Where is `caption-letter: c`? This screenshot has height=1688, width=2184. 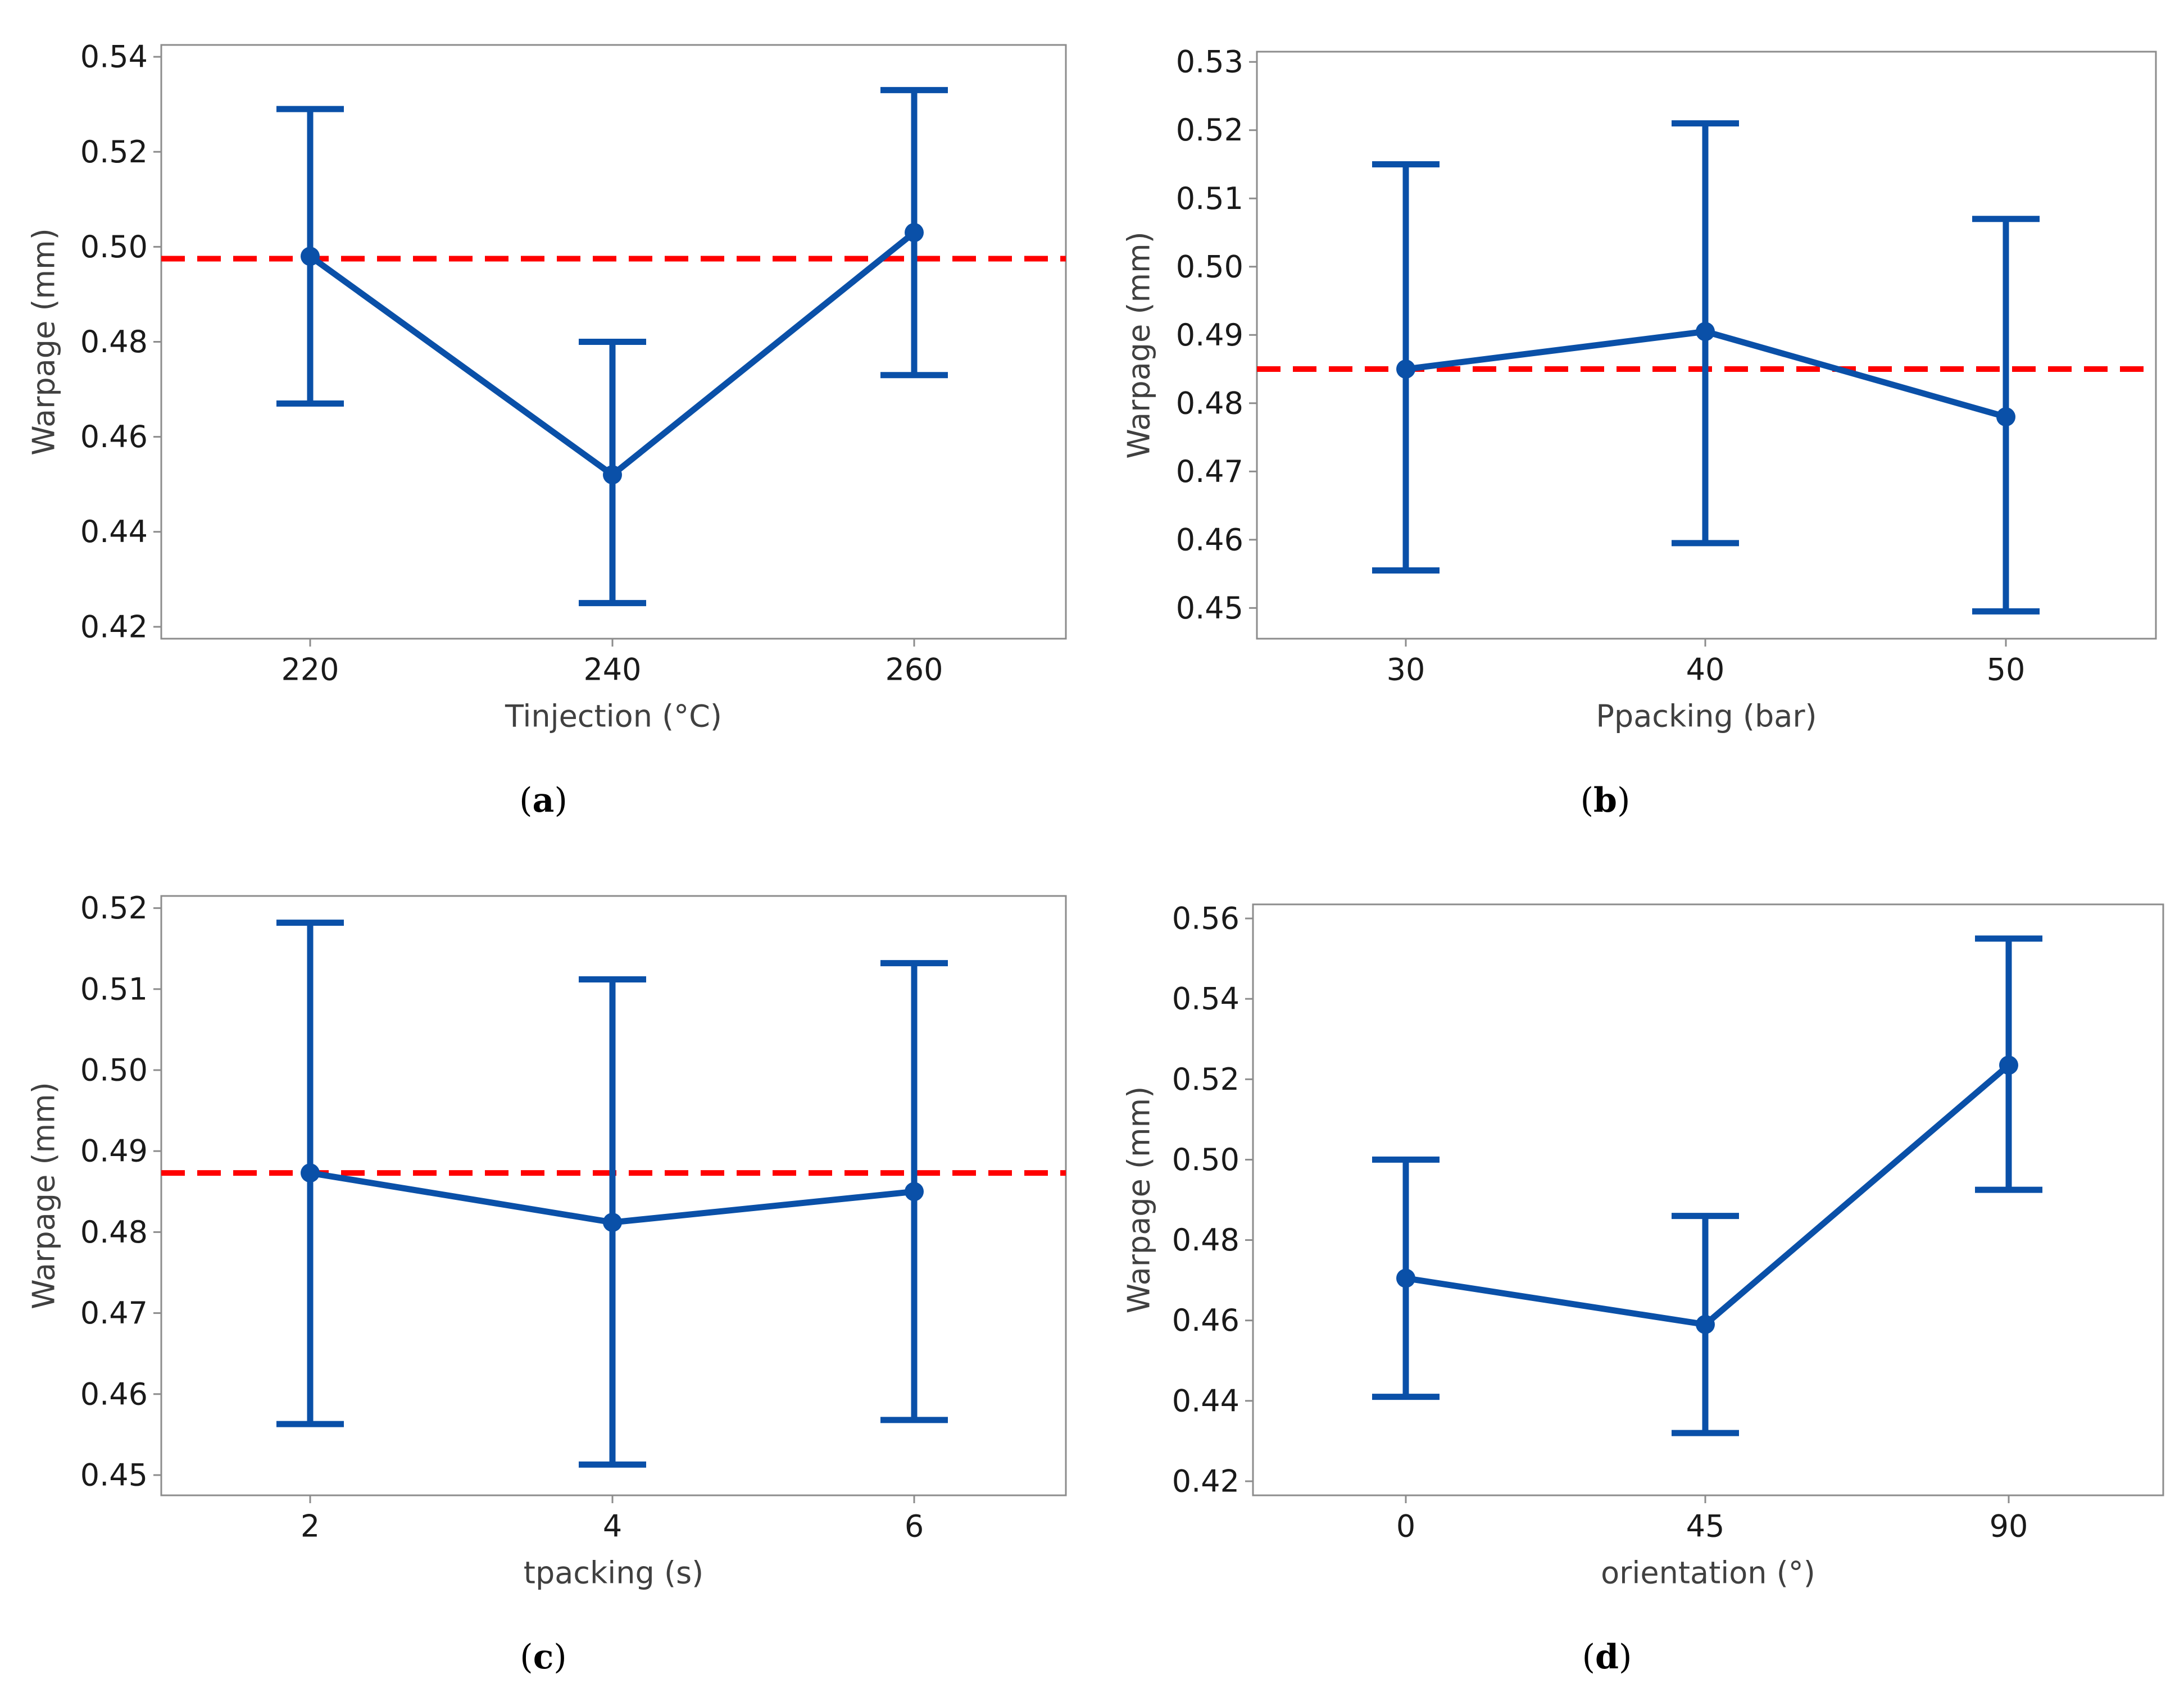 caption-letter: c is located at coordinates (543, 1657).